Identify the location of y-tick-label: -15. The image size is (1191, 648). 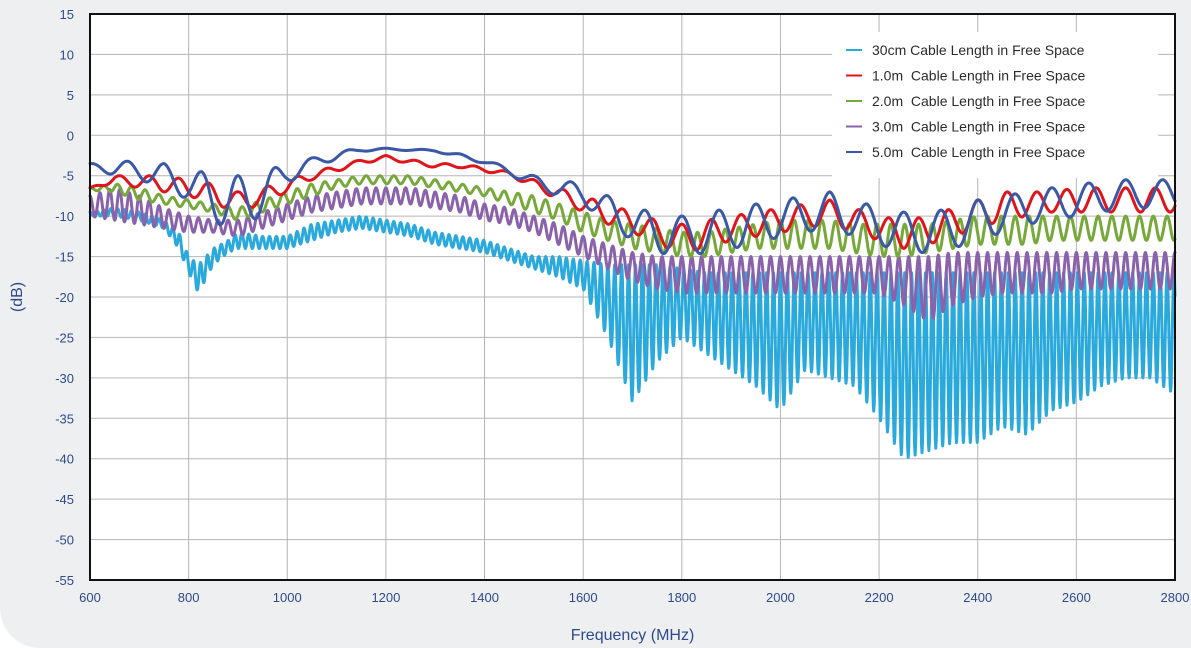
(64, 257).